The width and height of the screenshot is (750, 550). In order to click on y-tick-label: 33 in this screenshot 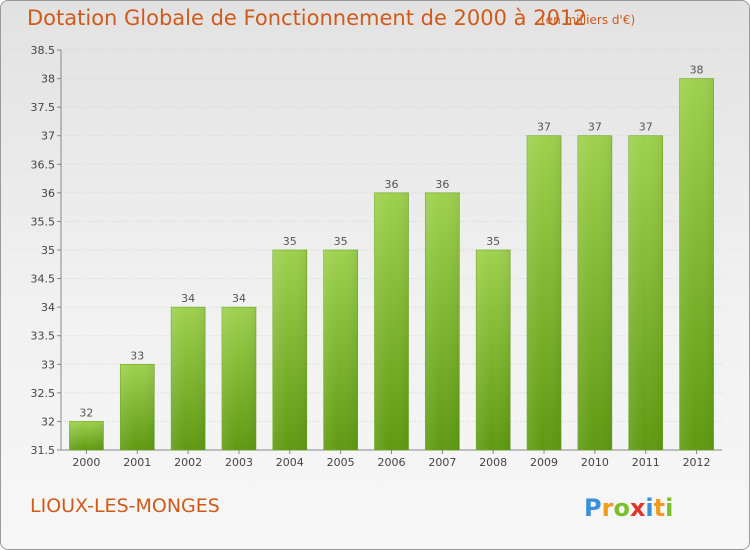, I will do `click(48, 364)`.